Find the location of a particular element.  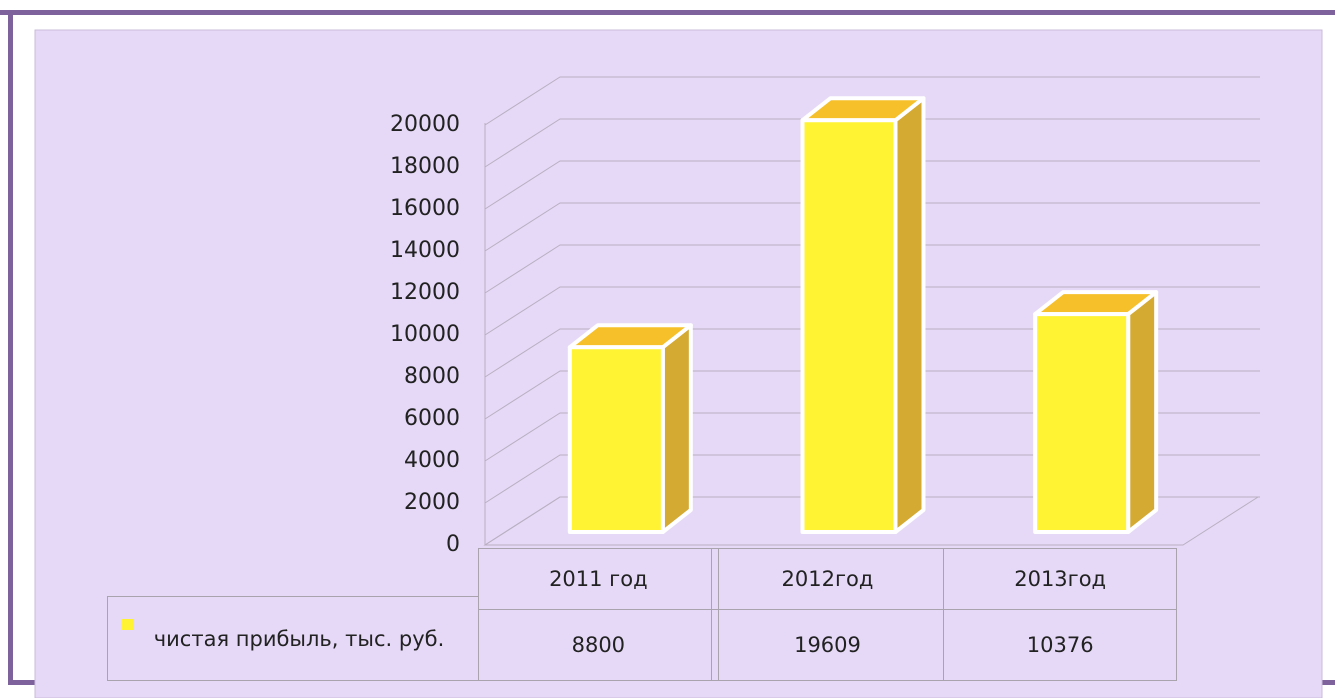

y-tick-label: 2000 is located at coordinates (432, 502).